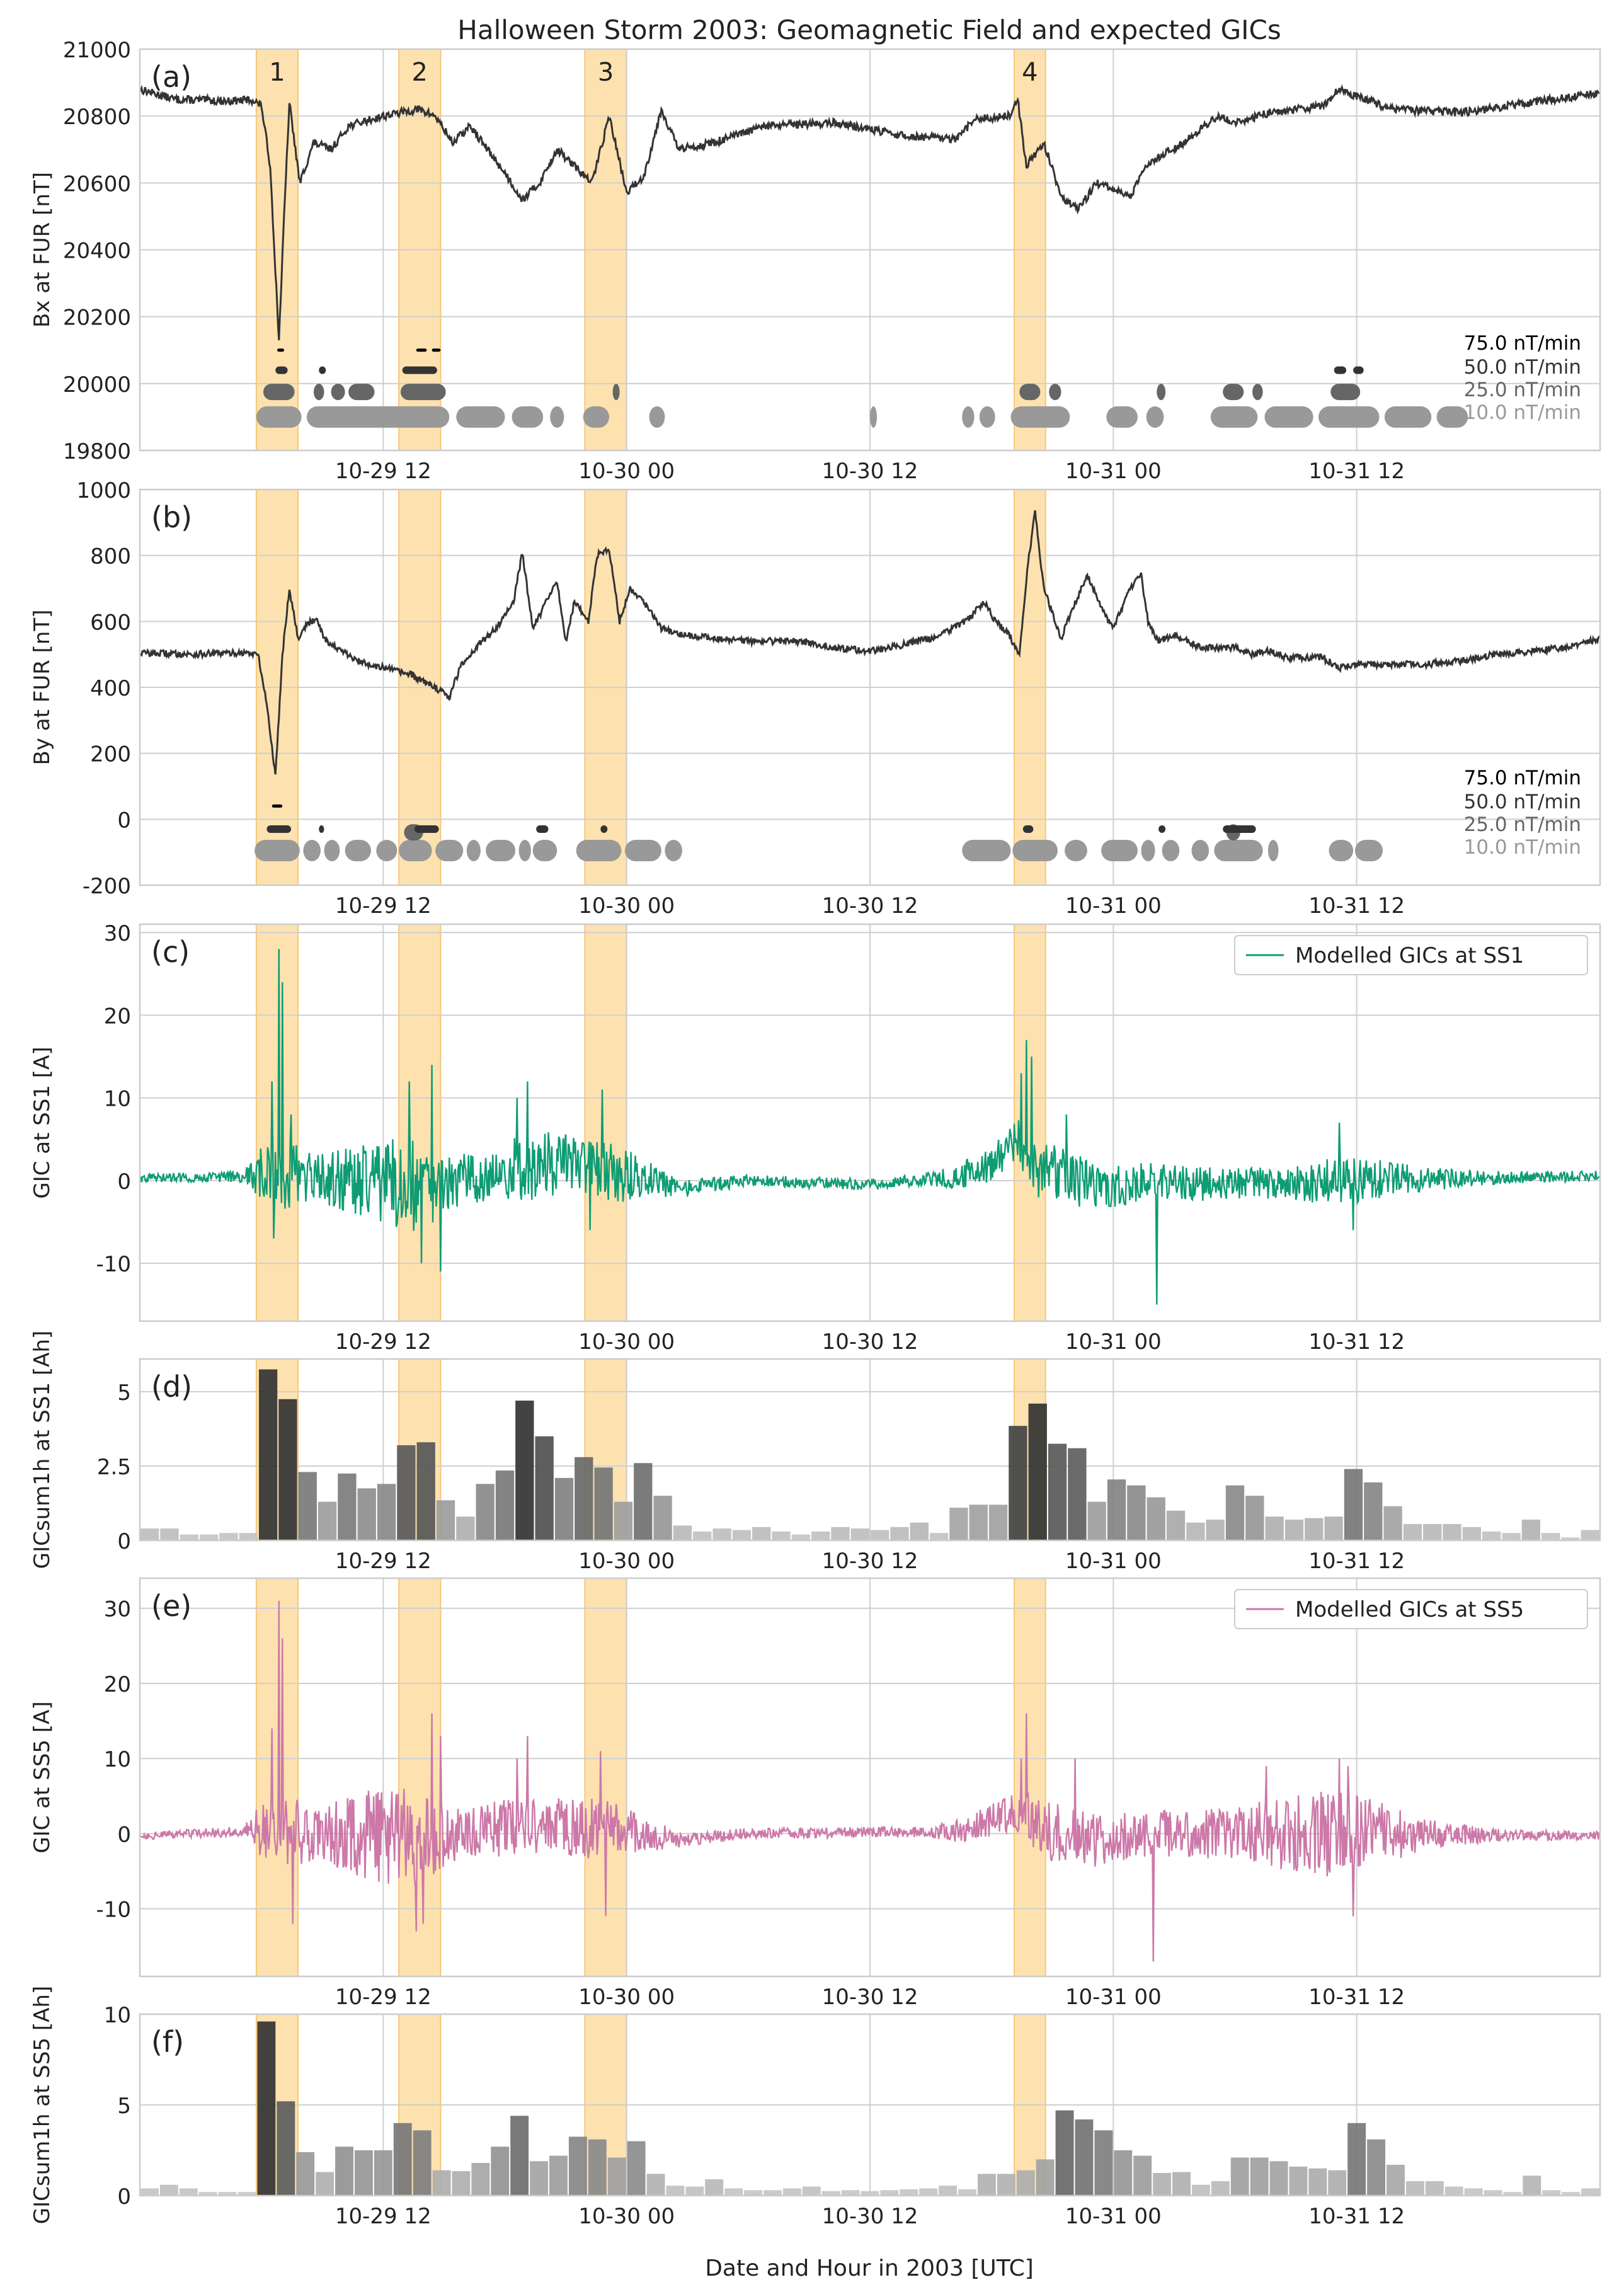 The image size is (1624, 2287). Describe the element at coordinates (114, 1910) in the screenshot. I see `y-tick-label: -10` at that location.